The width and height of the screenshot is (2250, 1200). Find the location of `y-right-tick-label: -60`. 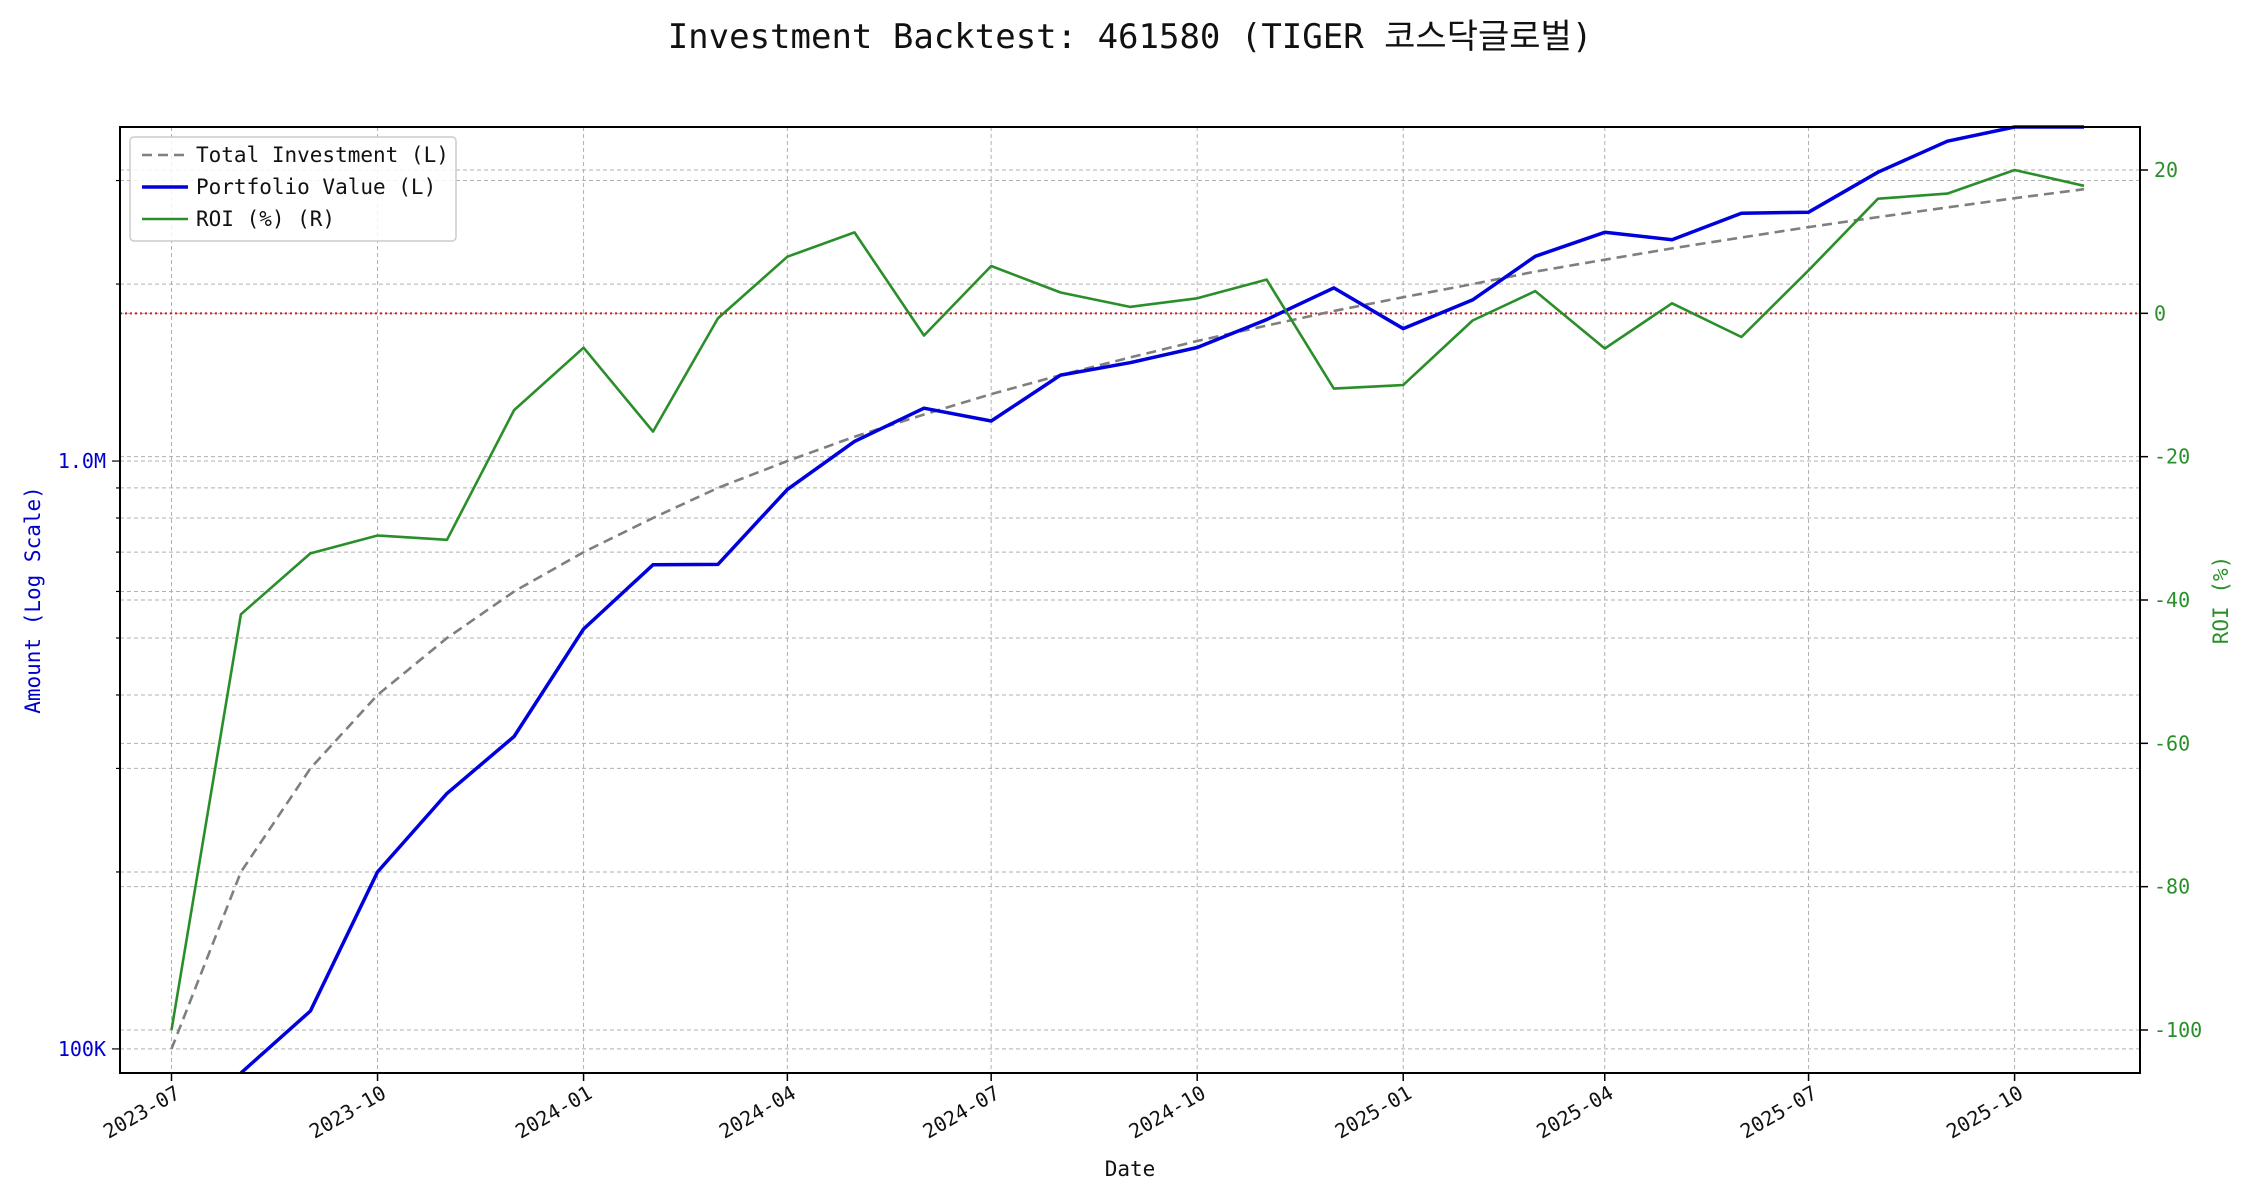

y-right-tick-label: -60 is located at coordinates (2172, 743).